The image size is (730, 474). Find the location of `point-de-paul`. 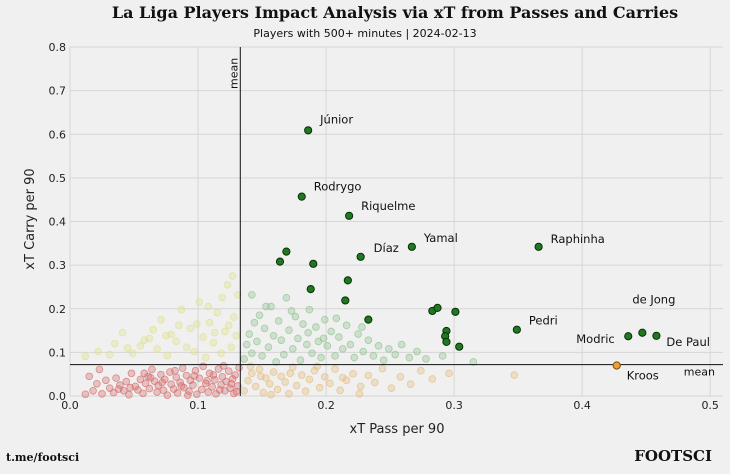

point-de-paul is located at coordinates (656, 335).